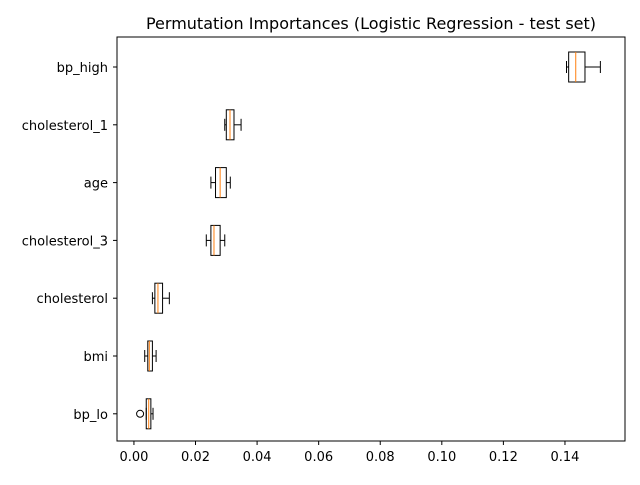  What do you see at coordinates (90, 415) in the screenshot?
I see `y-tick-label: bp_lo` at bounding box center [90, 415].